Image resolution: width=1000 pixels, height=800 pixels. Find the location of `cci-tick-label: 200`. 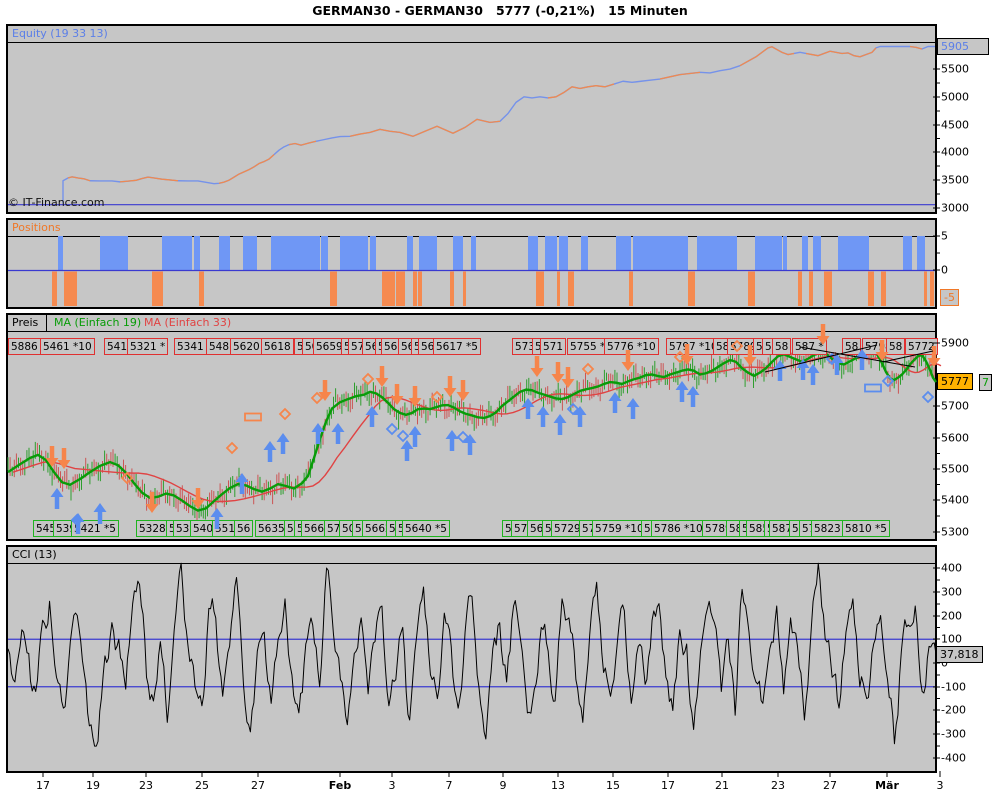

cci-tick-label: 200 is located at coordinates (951, 616).